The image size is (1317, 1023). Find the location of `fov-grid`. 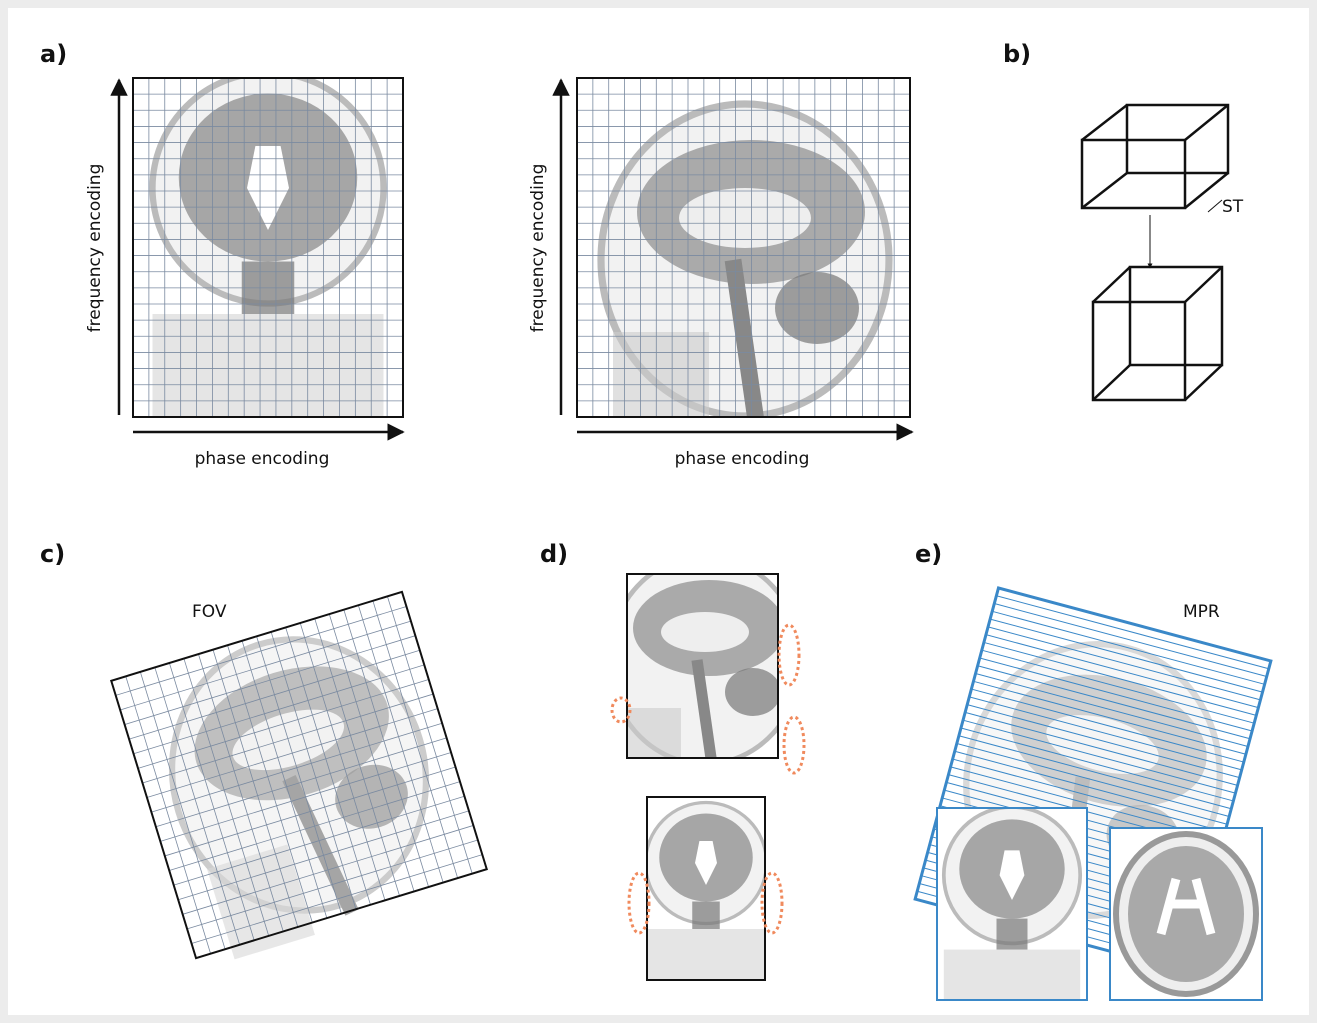

fov-grid is located at coordinates (299, 780).